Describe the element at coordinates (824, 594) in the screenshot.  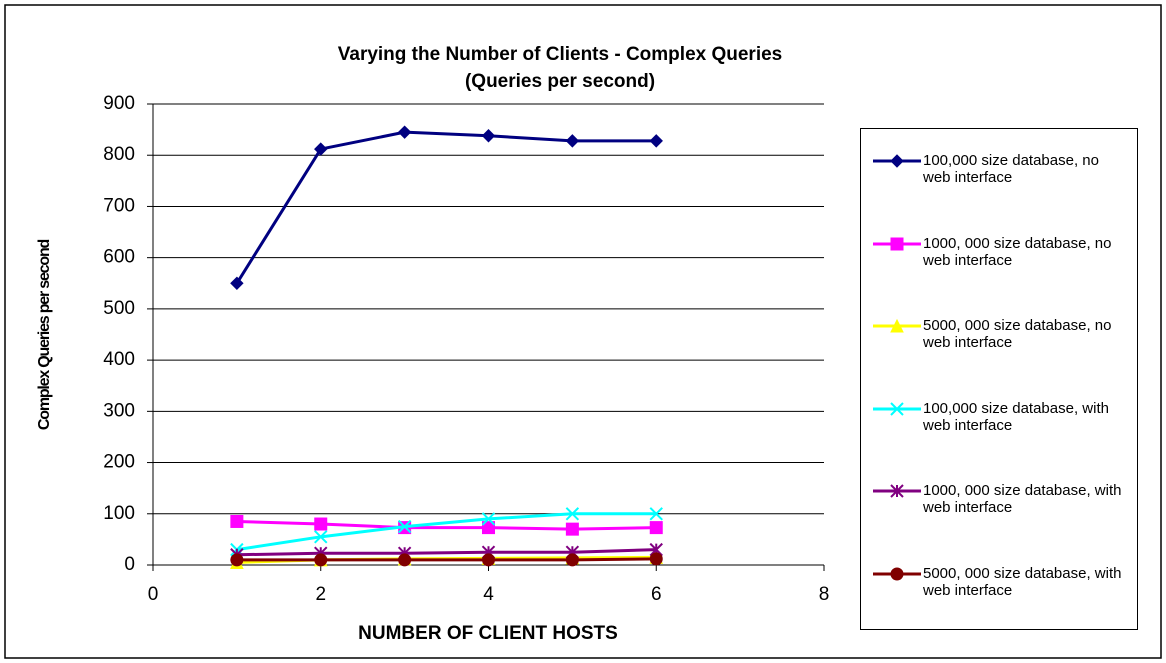
I see `x-tick-label: 8` at that location.